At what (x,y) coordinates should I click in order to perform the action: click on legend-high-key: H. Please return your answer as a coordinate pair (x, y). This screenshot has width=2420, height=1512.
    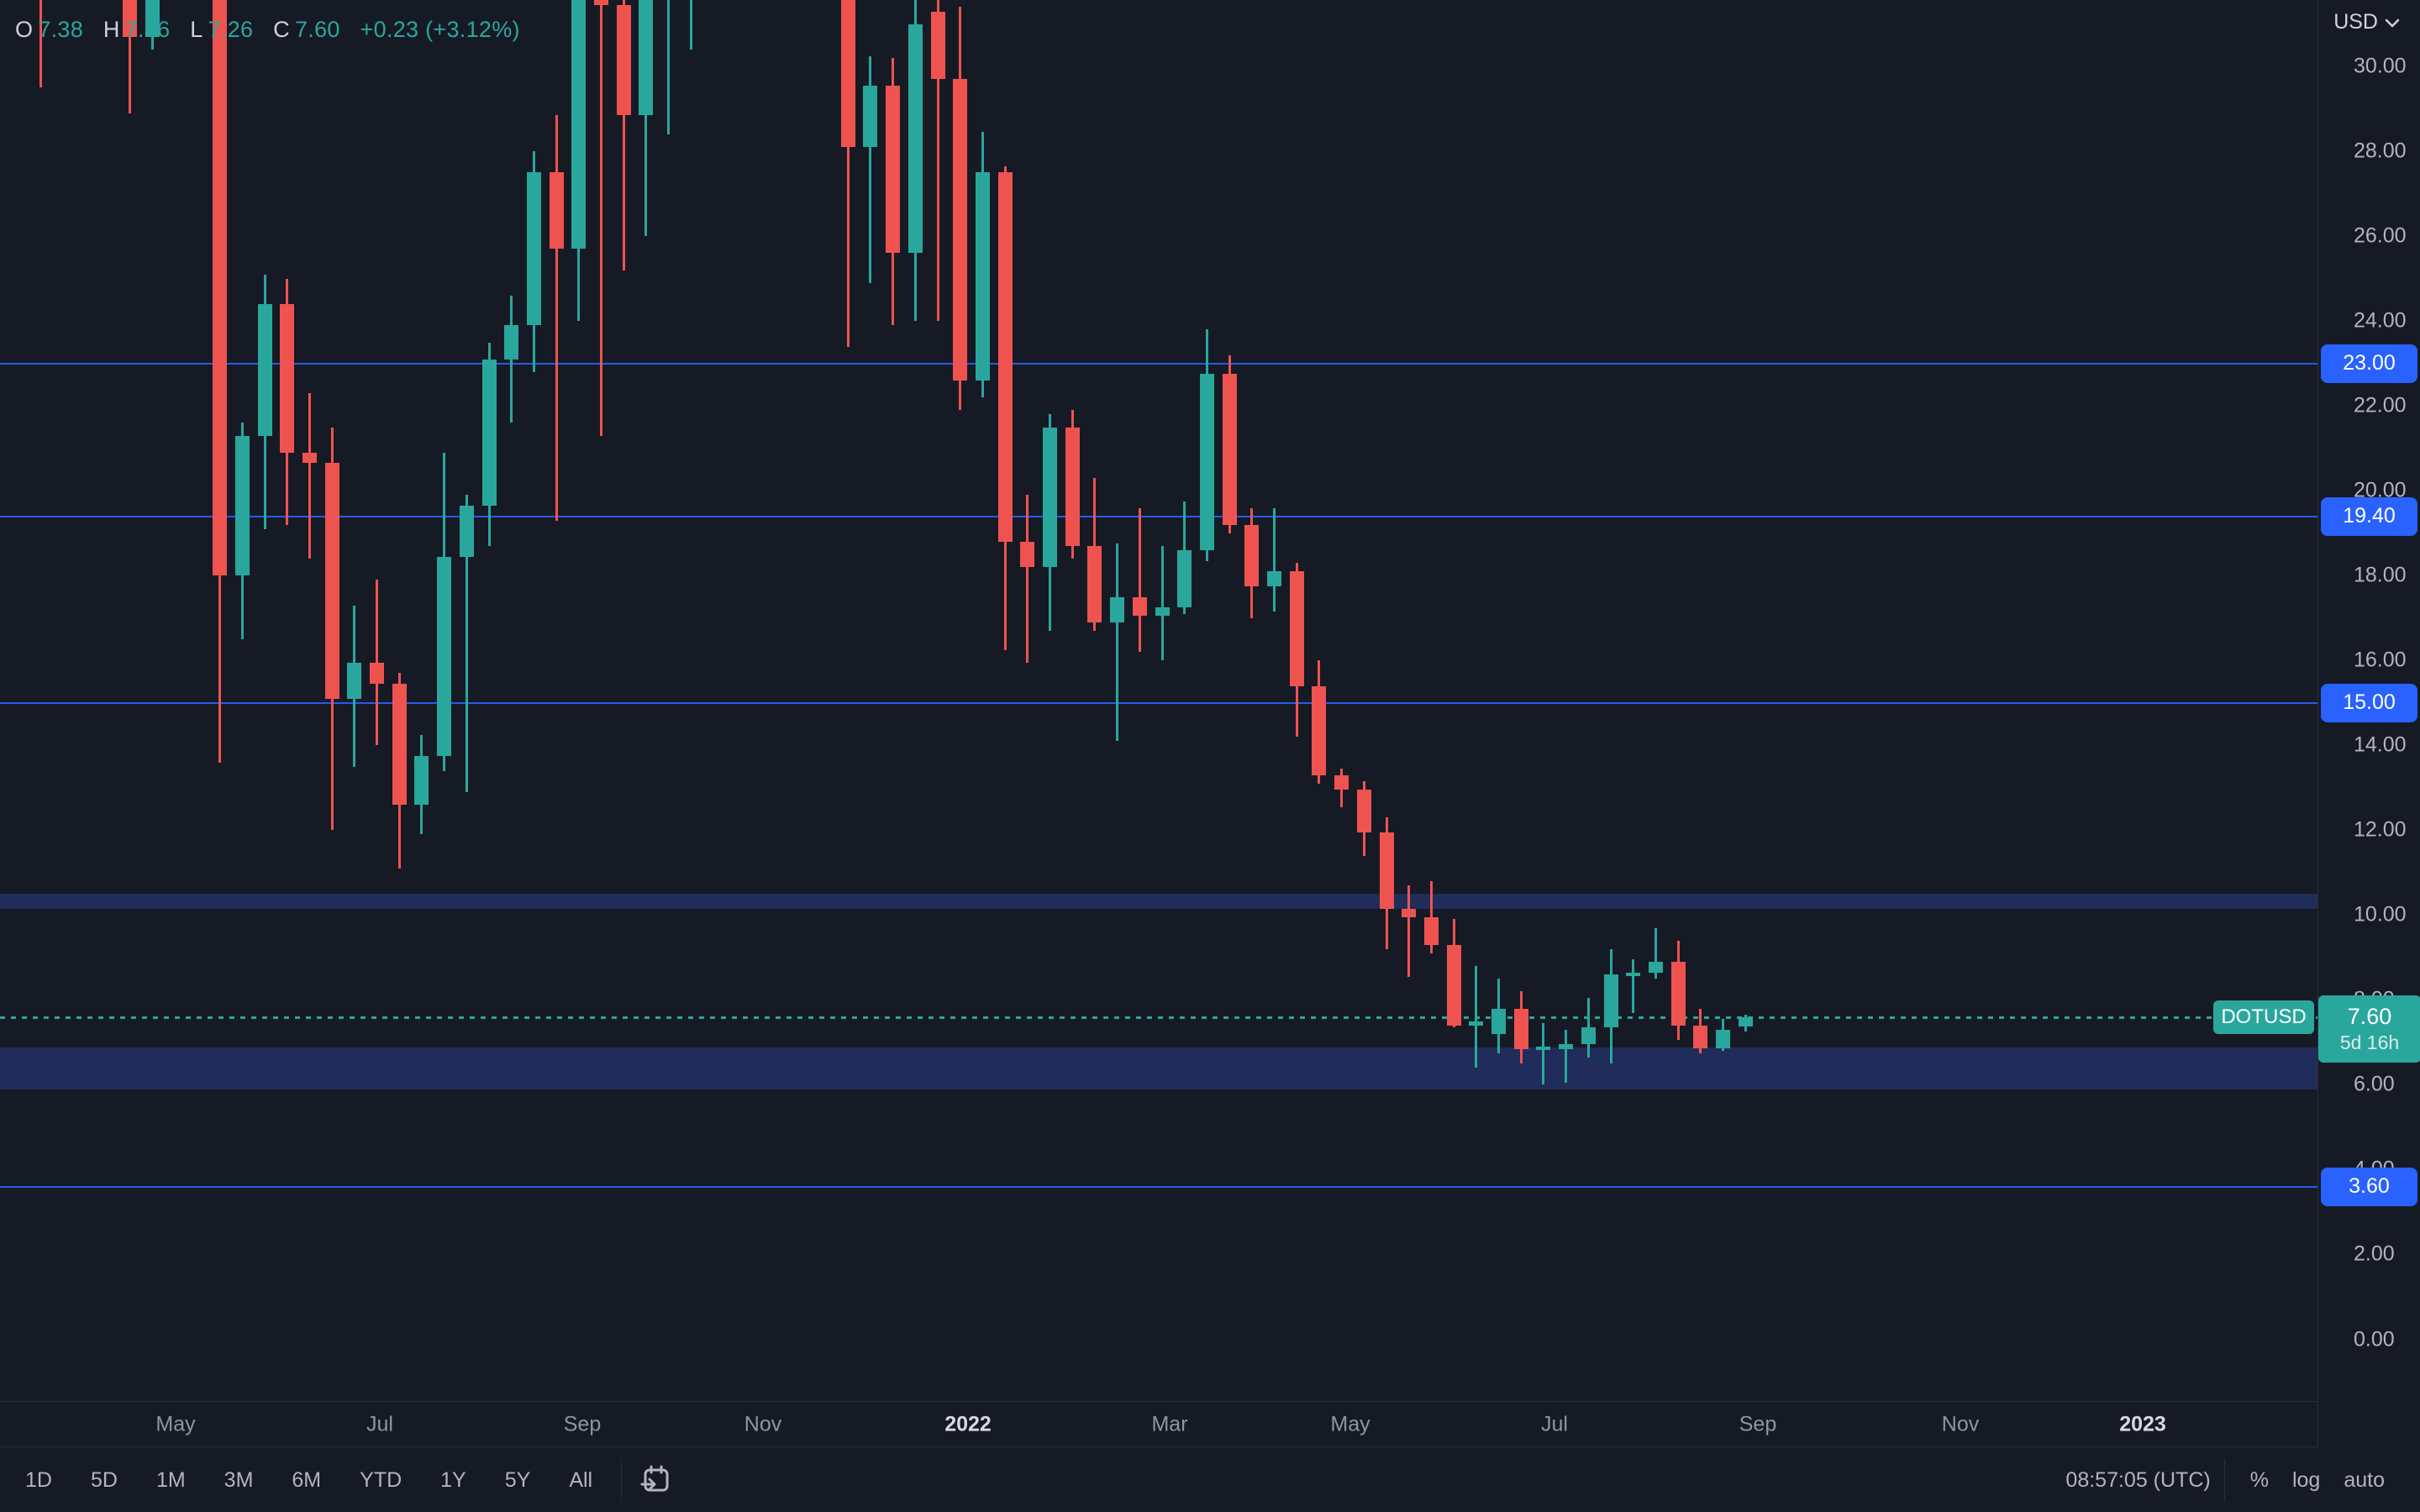
    Looking at the image, I should click on (112, 29).